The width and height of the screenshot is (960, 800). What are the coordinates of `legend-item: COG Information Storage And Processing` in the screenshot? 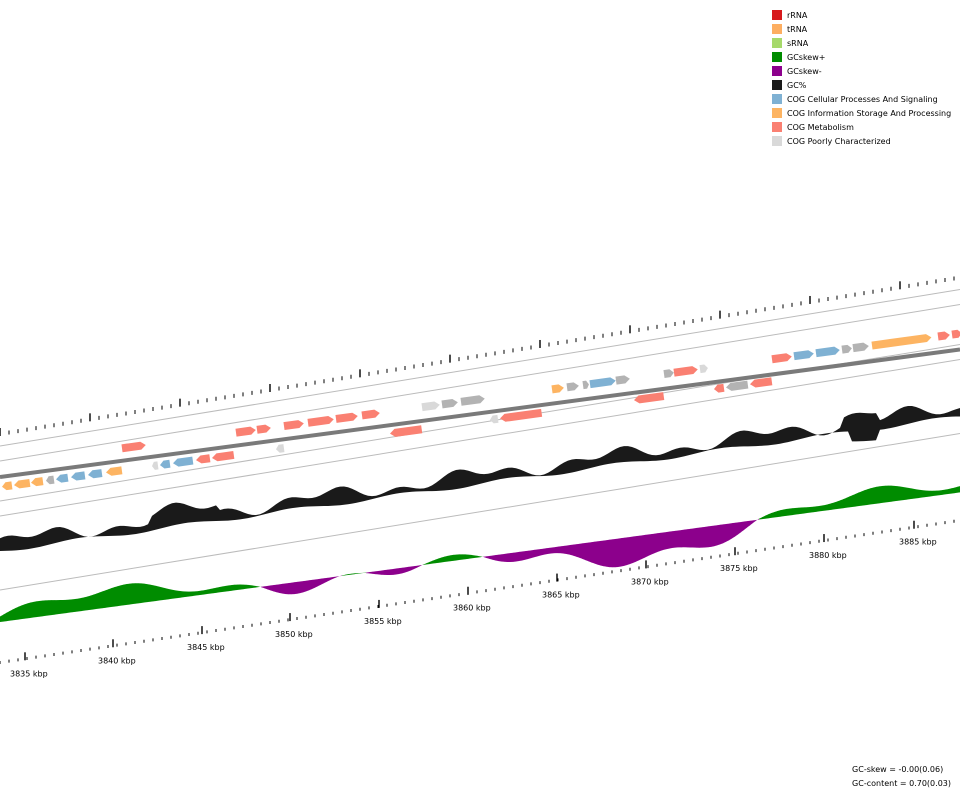 It's located at (861, 113).